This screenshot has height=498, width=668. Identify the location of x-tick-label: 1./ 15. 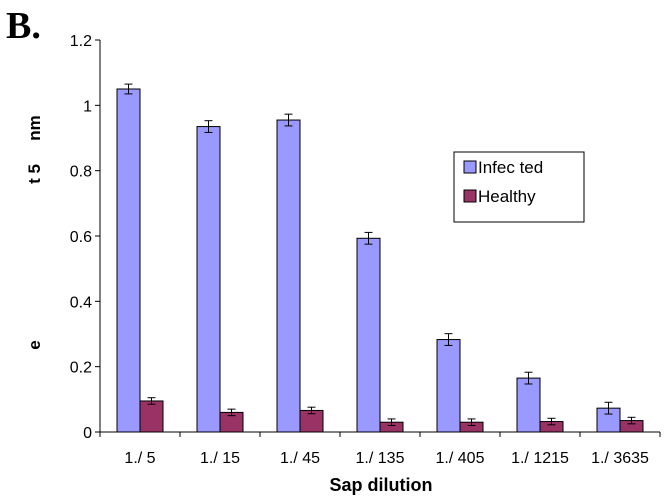
(220, 458).